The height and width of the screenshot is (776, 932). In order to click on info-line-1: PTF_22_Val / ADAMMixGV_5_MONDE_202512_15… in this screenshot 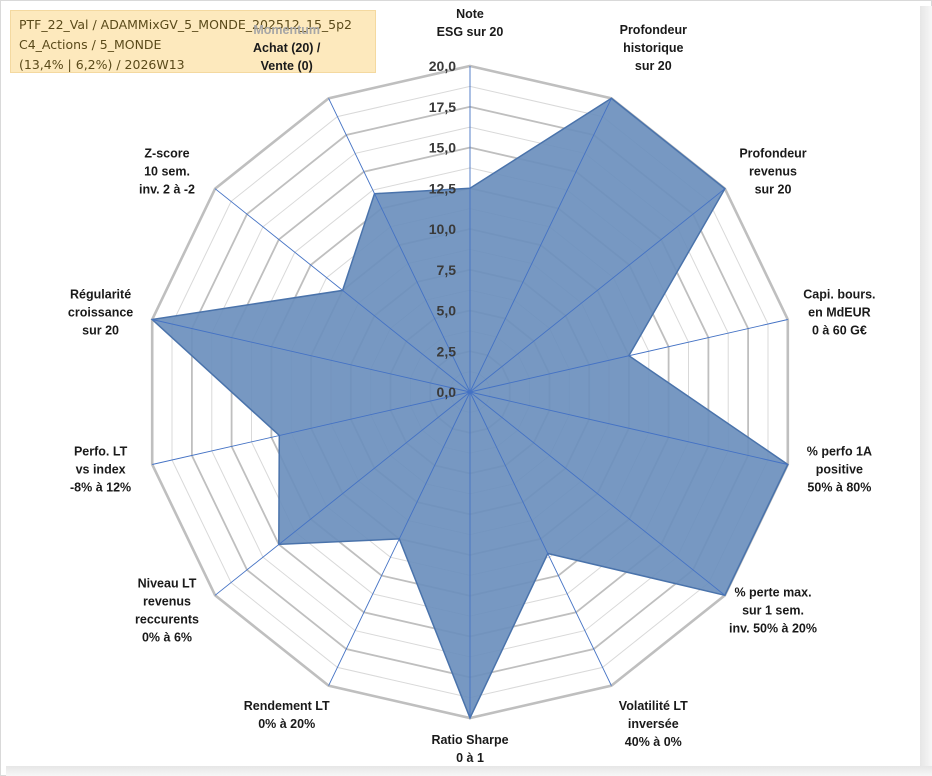, I will do `click(185, 24)`.